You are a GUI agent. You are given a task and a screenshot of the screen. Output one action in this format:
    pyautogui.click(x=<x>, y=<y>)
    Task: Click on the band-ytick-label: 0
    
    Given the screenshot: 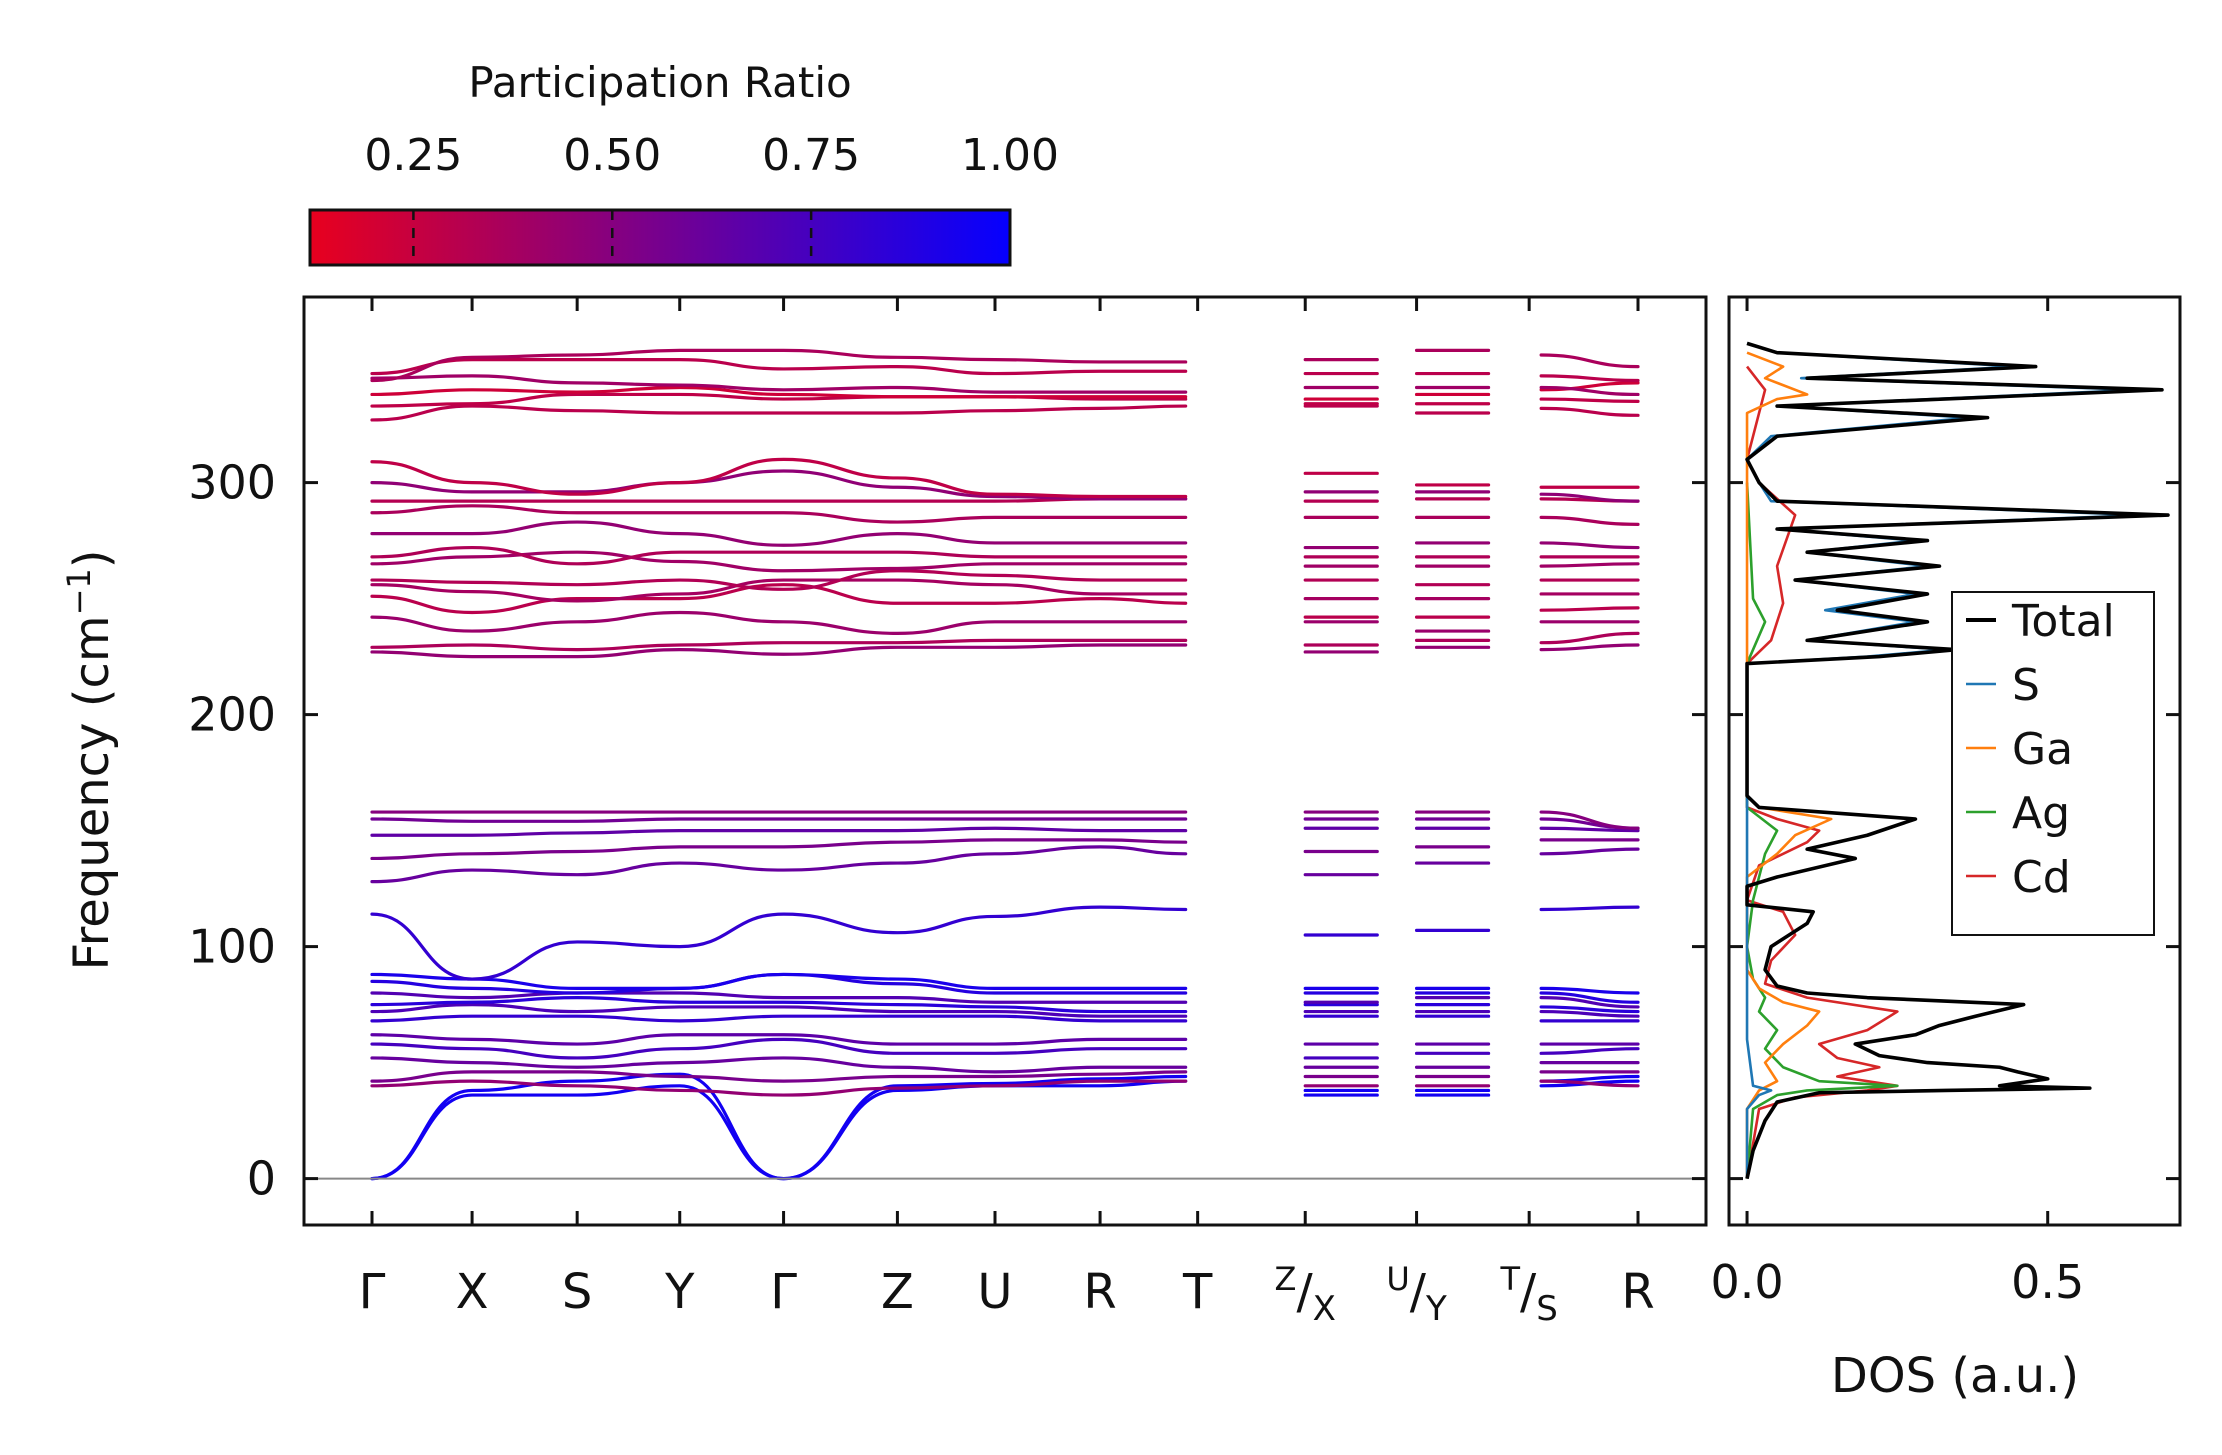 What is the action you would take?
    pyautogui.click(x=261, y=1179)
    